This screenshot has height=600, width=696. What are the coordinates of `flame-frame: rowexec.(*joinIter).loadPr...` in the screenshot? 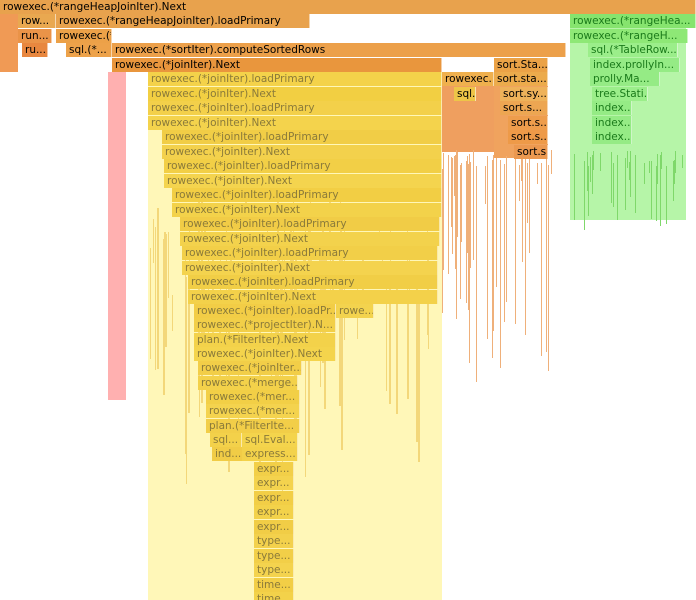 It's located at (265, 311).